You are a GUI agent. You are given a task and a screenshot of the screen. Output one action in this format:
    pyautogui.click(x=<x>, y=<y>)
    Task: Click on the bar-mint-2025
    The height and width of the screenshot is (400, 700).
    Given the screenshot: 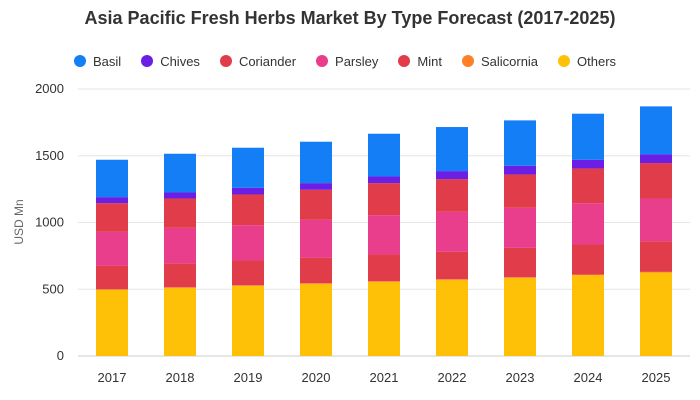 What is the action you would take?
    pyautogui.click(x=656, y=256)
    